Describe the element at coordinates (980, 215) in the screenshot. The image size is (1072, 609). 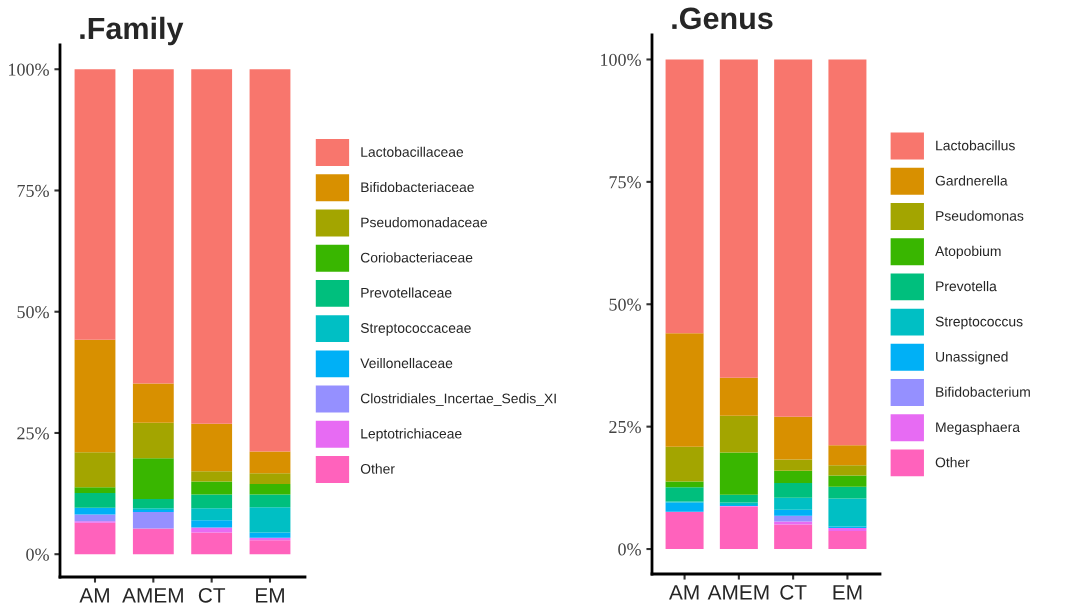
I see `legend-label: Pseudomonas` at that location.